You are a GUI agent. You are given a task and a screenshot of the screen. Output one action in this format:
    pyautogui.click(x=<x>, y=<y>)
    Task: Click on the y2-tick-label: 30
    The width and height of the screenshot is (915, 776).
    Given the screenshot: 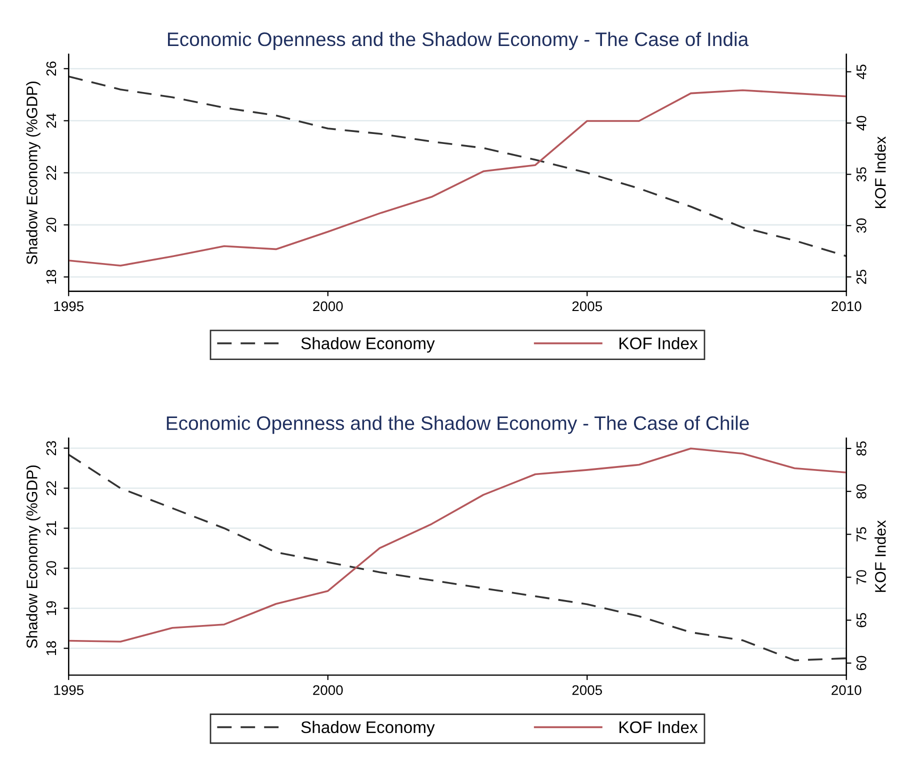 What is the action you would take?
    pyautogui.click(x=861, y=225)
    